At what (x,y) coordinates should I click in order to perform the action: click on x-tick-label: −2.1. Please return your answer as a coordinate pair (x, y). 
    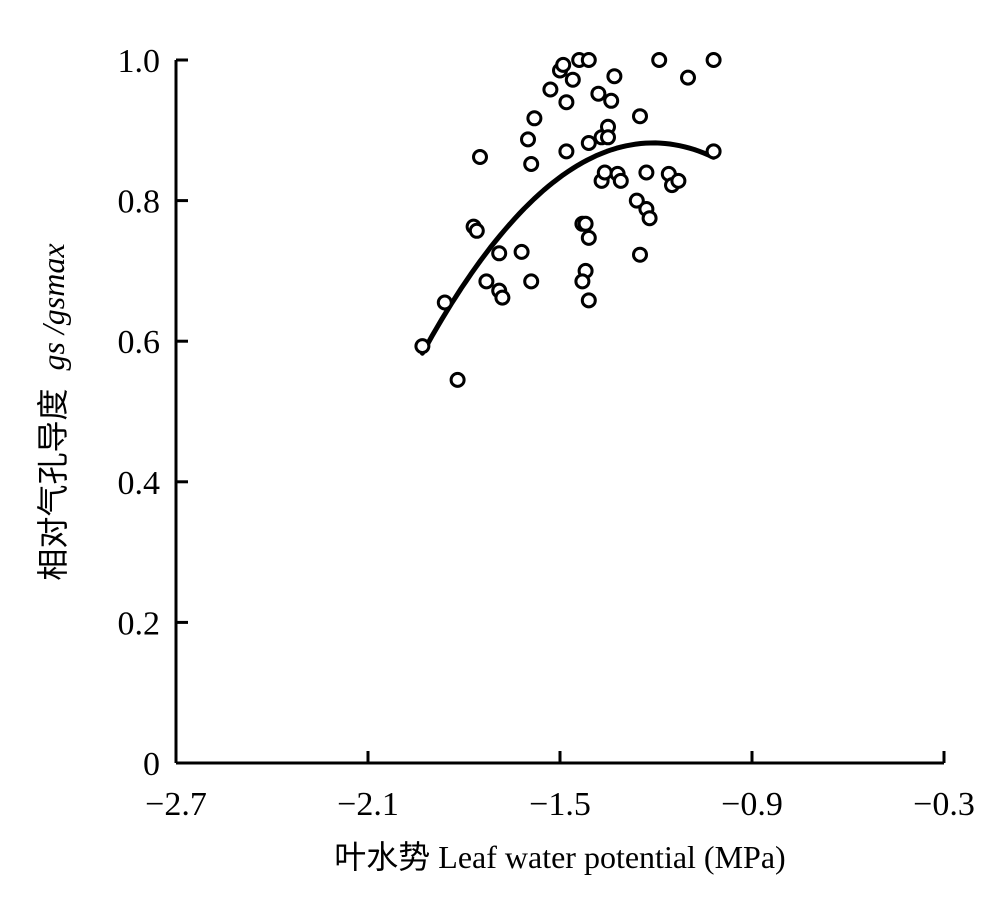
    Looking at the image, I should click on (368, 804).